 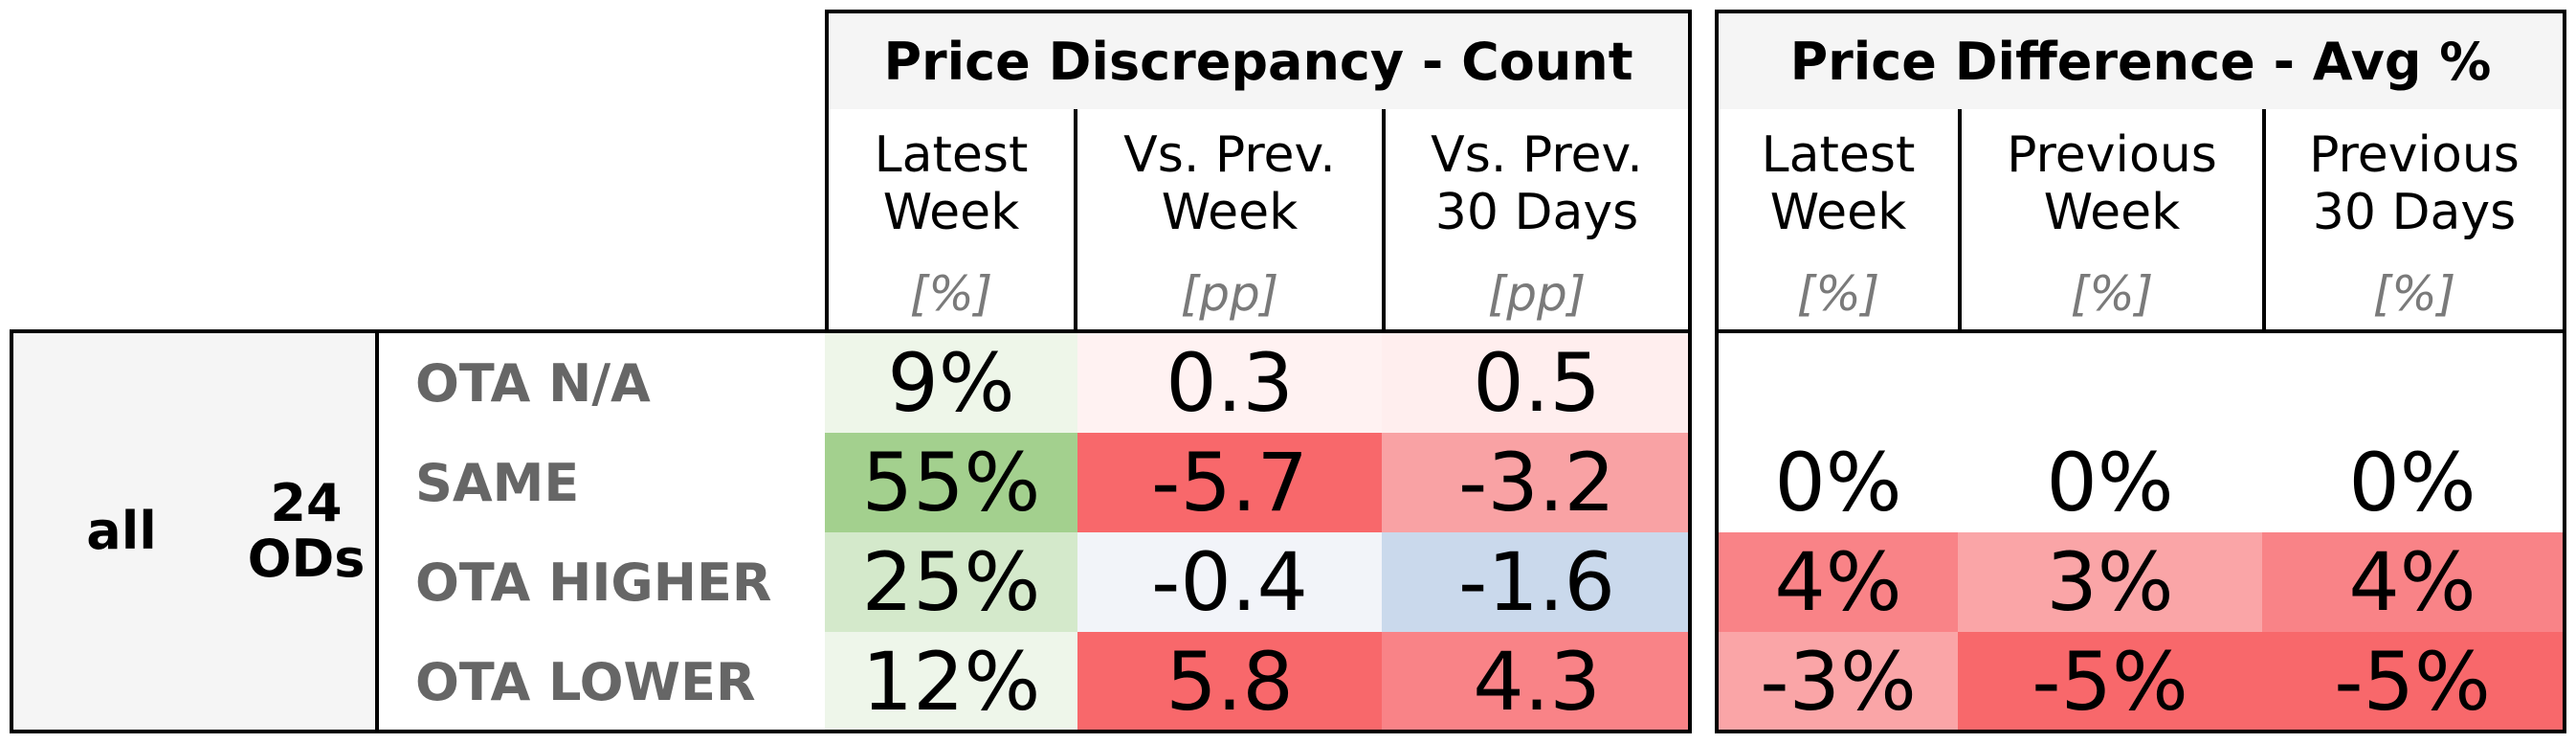 What do you see at coordinates (1230, 296) in the screenshot?
I see `unit-g1-vs-prev-week: [pp]` at bounding box center [1230, 296].